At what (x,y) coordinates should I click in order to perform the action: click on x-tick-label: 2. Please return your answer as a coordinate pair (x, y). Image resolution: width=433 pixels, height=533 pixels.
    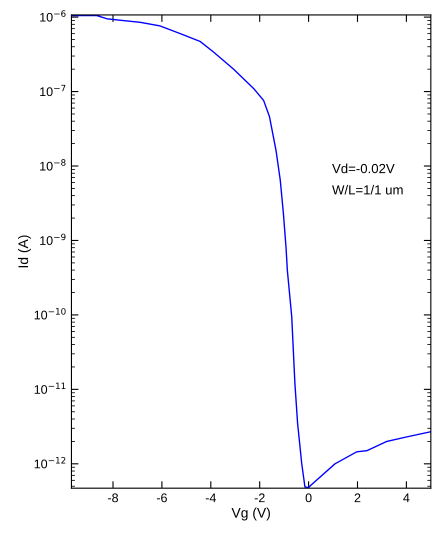
    Looking at the image, I should click on (357, 497).